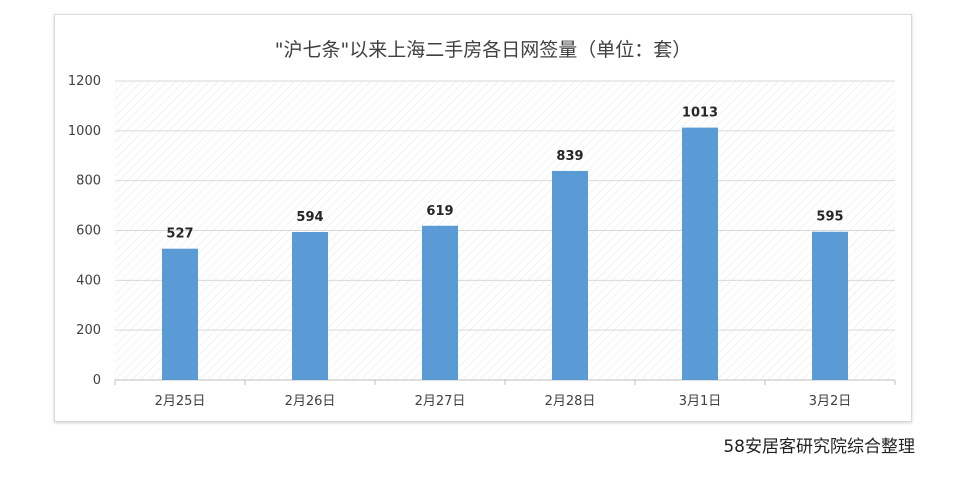  Describe the element at coordinates (830, 401) in the screenshot. I see `x-tick-label: 3月2日` at that location.